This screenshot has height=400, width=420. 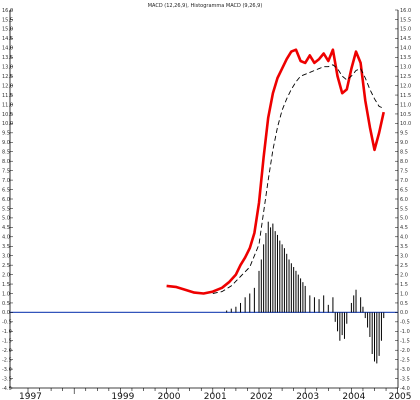 What do you see at coordinates (6, 304) in the screenshot?
I see `y-tick-label-left: 0.5` at bounding box center [6, 304].